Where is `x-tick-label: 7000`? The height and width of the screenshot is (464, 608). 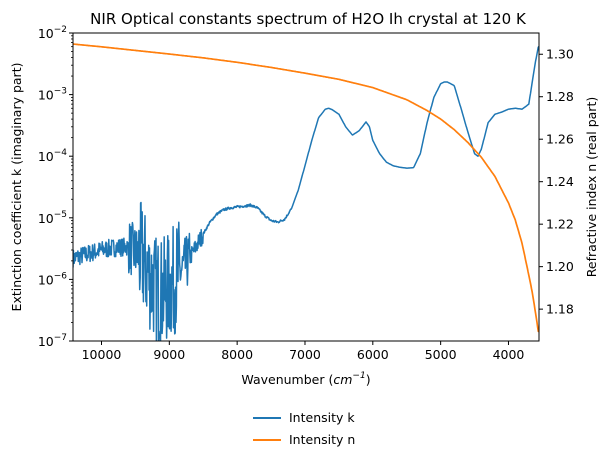
x-tick-label: 7000 is located at coordinates (305, 354).